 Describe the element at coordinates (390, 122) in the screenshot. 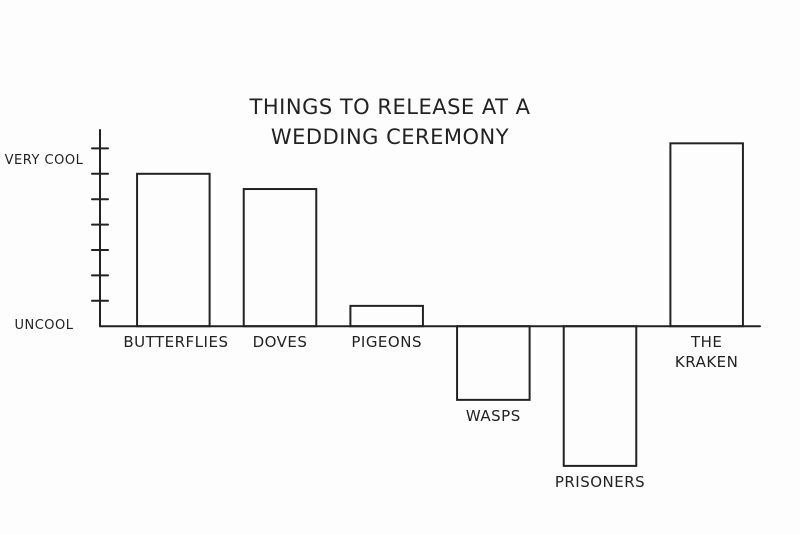

I see `chart-title: THINGS TO RELEASE AT A WEDDING CEREMONY` at that location.